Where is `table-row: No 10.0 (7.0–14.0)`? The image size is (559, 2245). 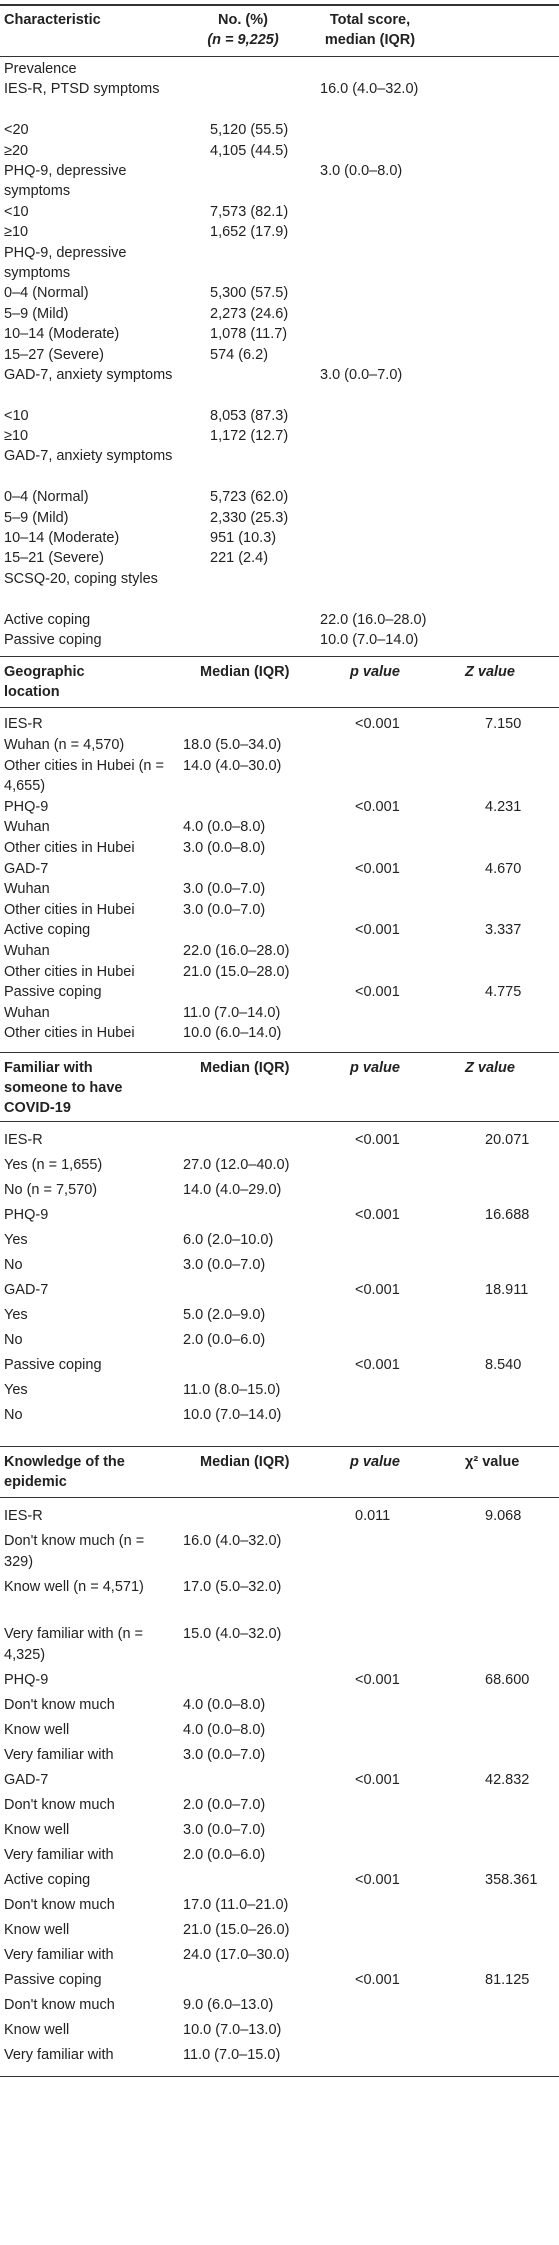 table-row: No 10.0 (7.0–14.0) is located at coordinates (279, 1417).